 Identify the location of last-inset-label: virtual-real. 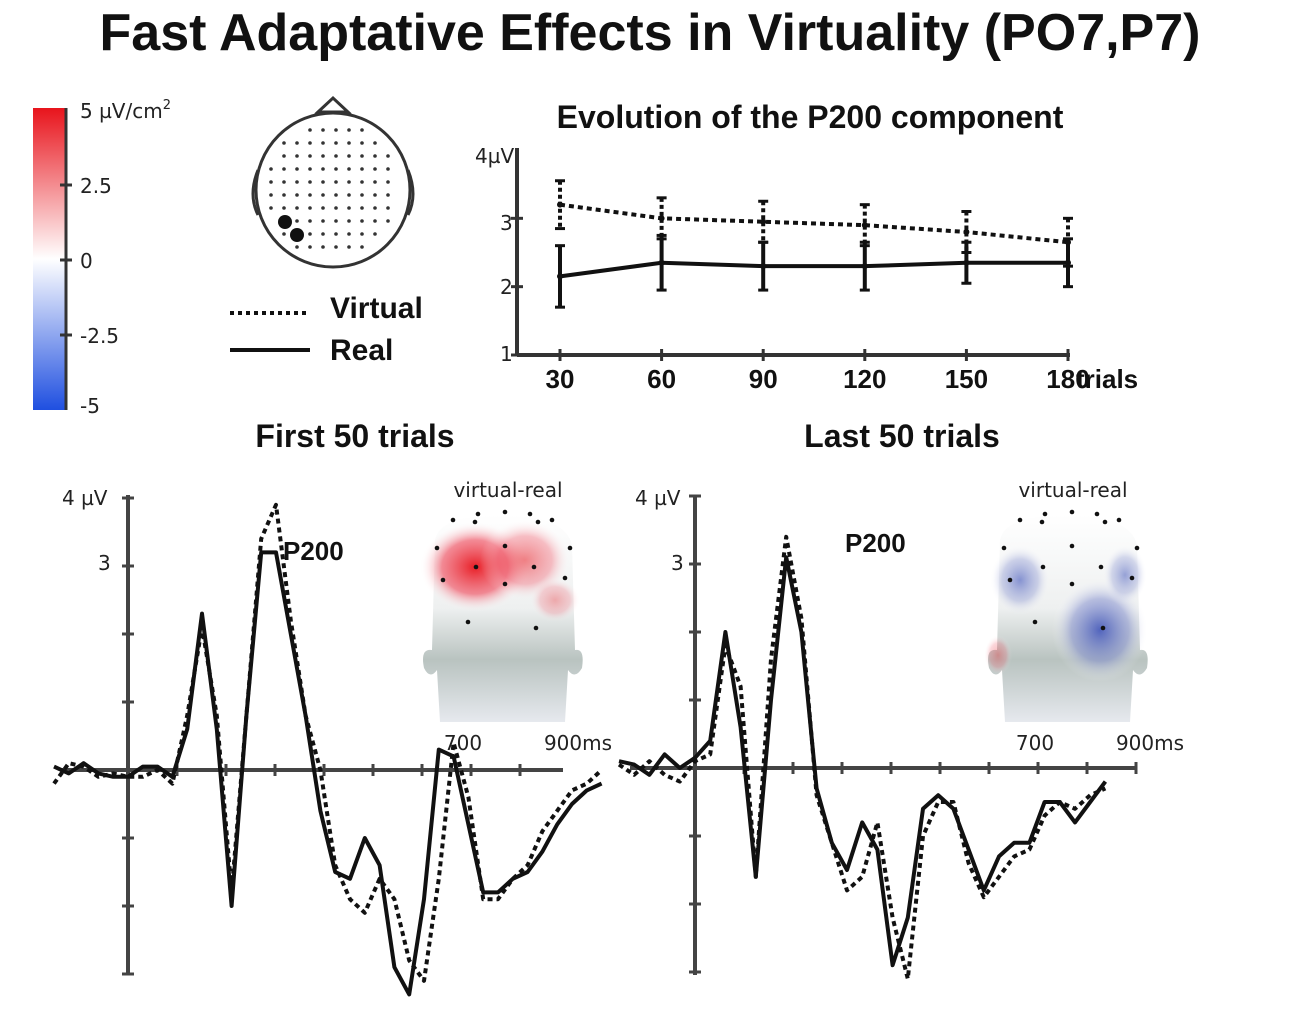
(1072, 490).